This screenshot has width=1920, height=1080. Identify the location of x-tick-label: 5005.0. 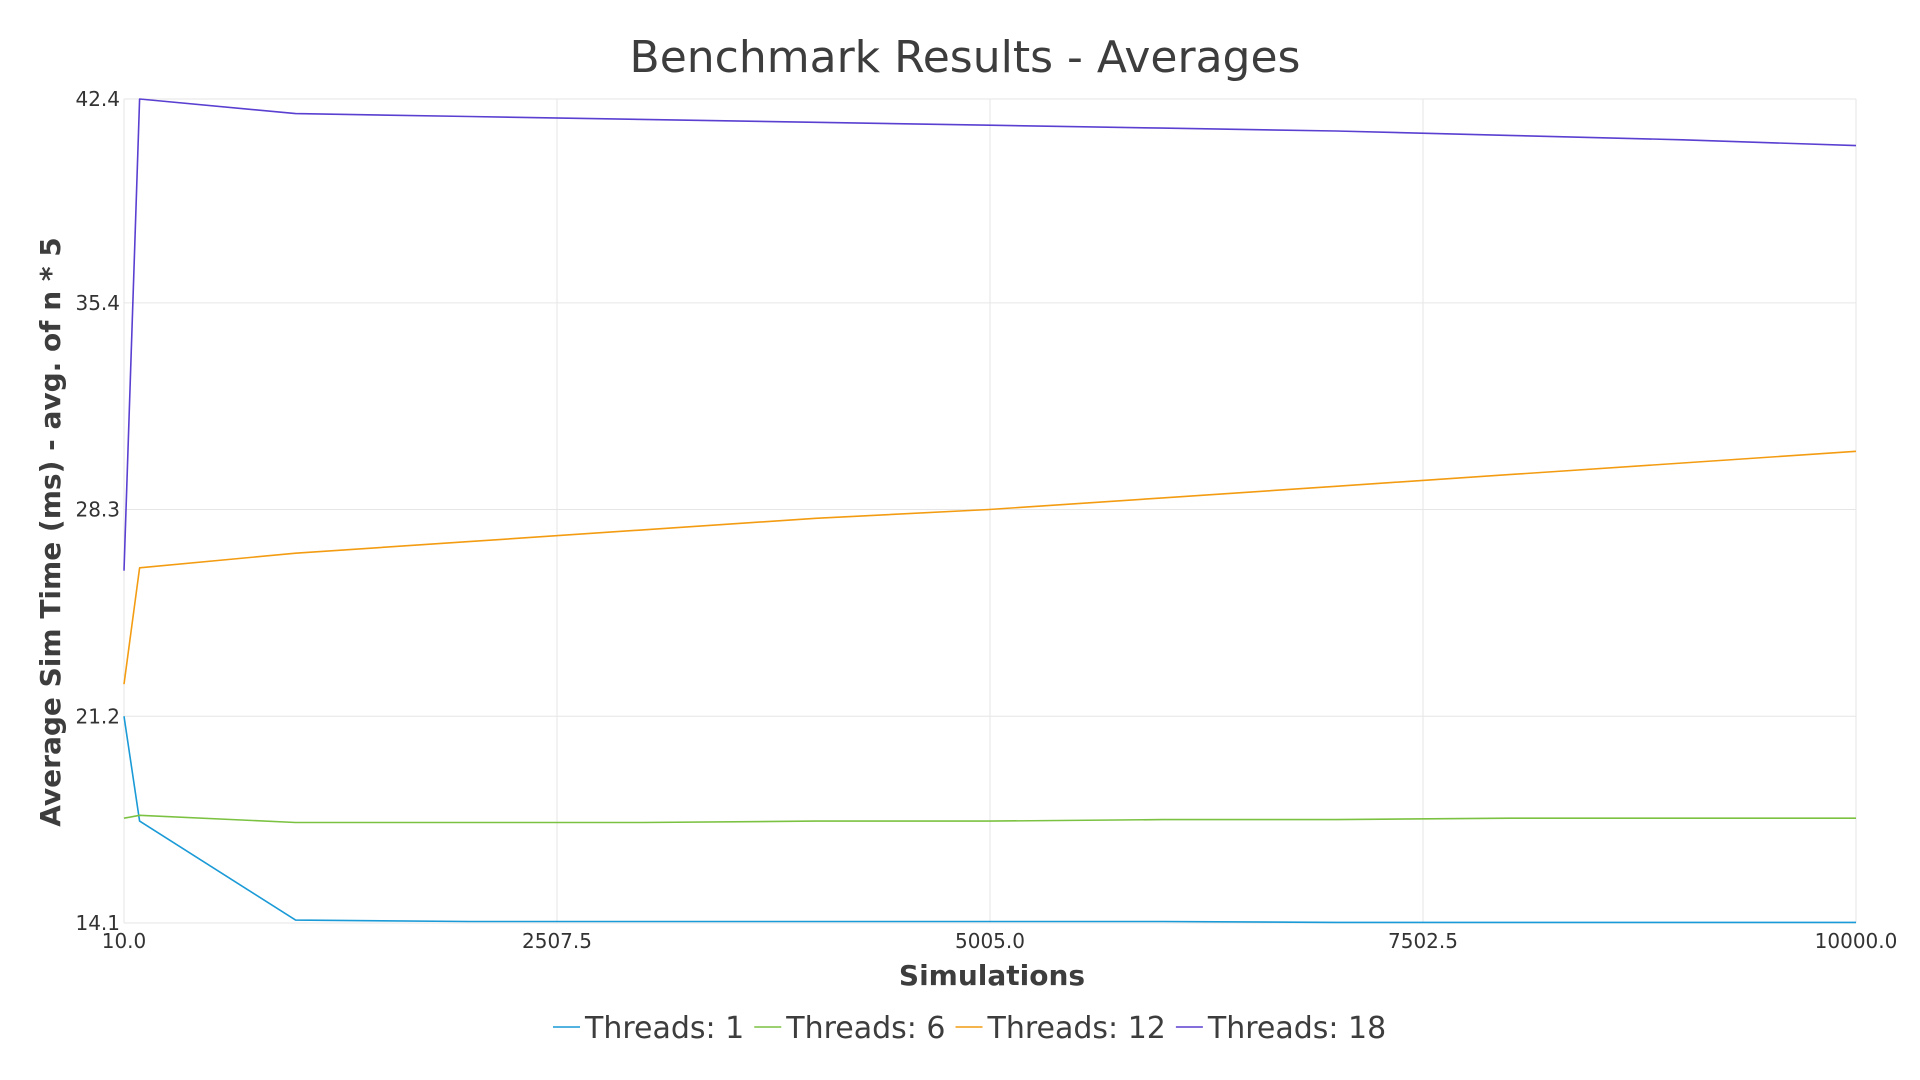
(990, 941).